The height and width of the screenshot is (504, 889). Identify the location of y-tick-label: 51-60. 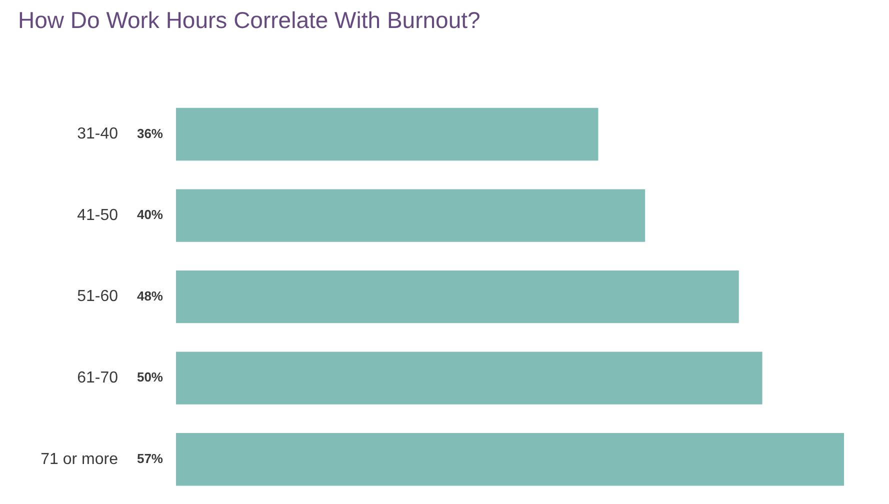
(97, 297).